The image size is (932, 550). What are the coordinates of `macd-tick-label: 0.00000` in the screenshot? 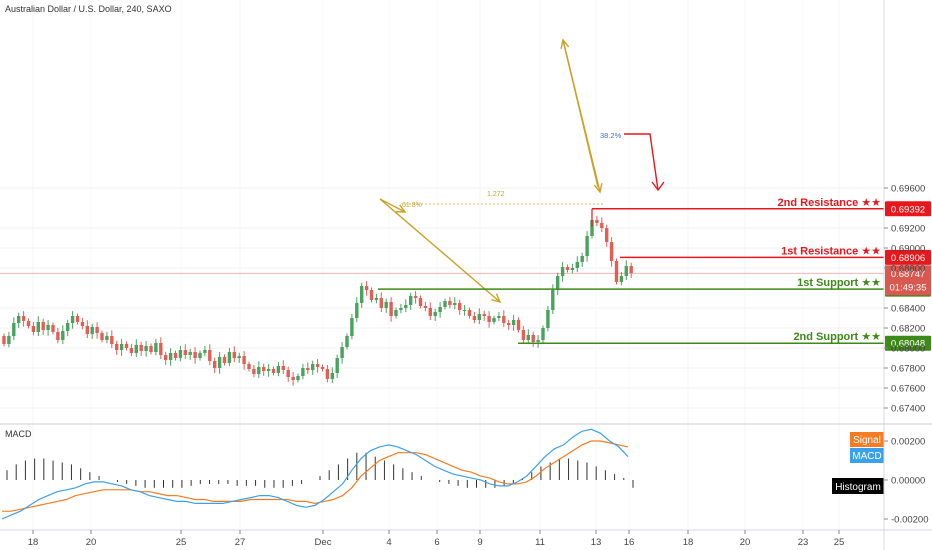 It's located at (908, 481).